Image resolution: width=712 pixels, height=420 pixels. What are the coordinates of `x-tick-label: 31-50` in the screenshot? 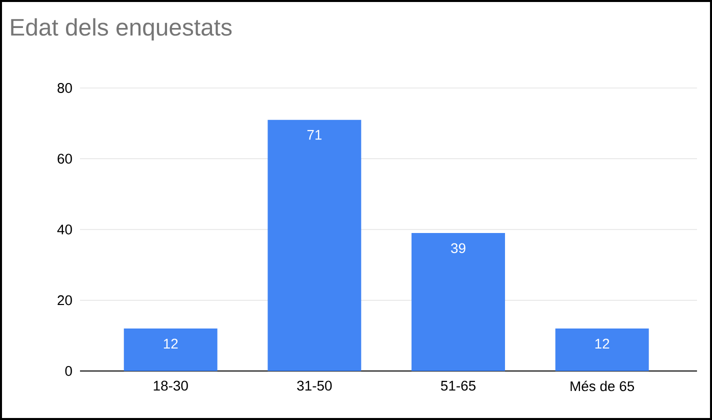 It's located at (314, 385).